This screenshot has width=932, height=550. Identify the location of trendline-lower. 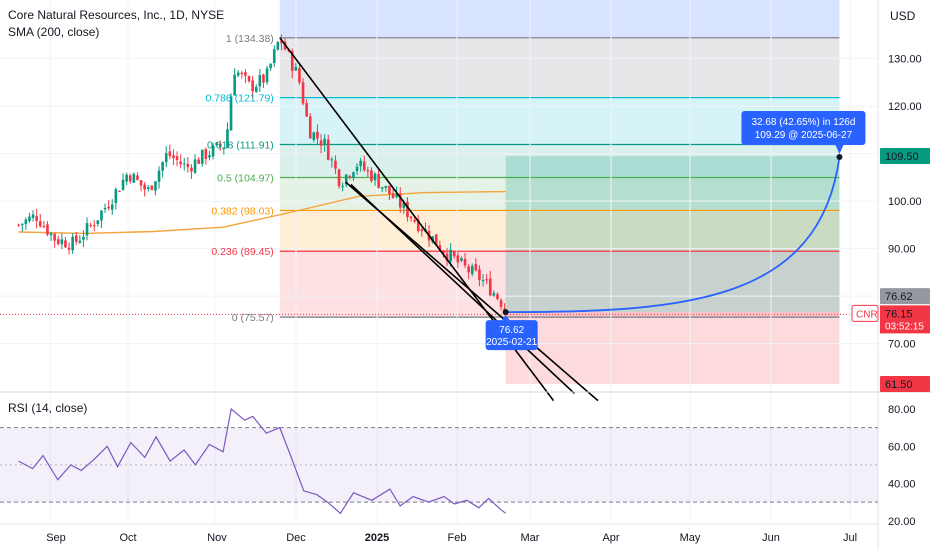
(472, 291).